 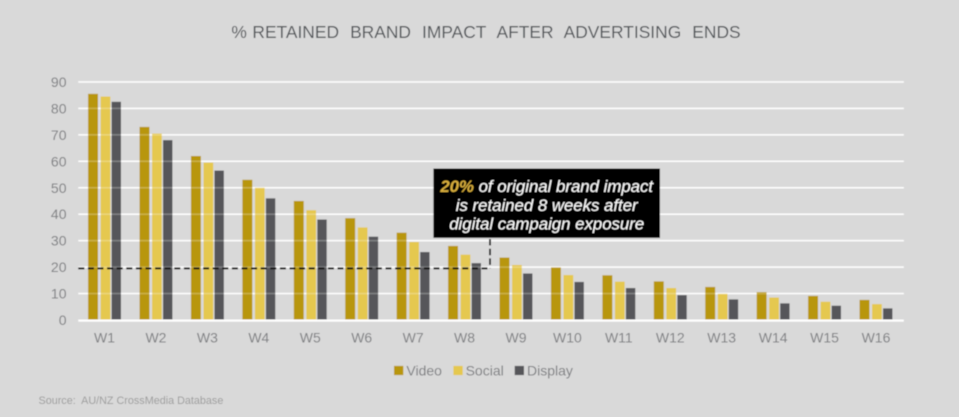 I want to click on svg-text: 20, so click(x=59, y=267).